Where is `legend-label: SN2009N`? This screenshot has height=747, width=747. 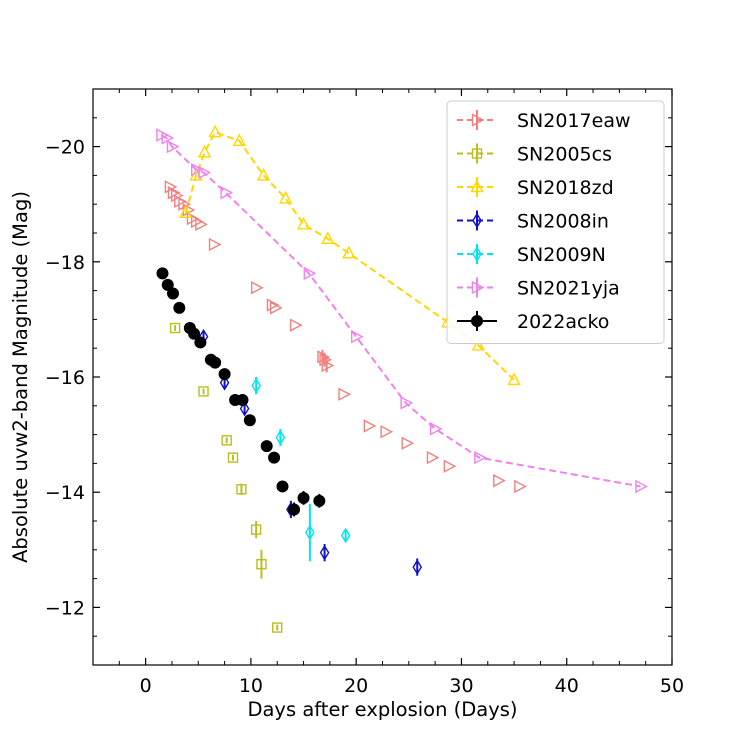 legend-label: SN2009N is located at coordinates (561, 255).